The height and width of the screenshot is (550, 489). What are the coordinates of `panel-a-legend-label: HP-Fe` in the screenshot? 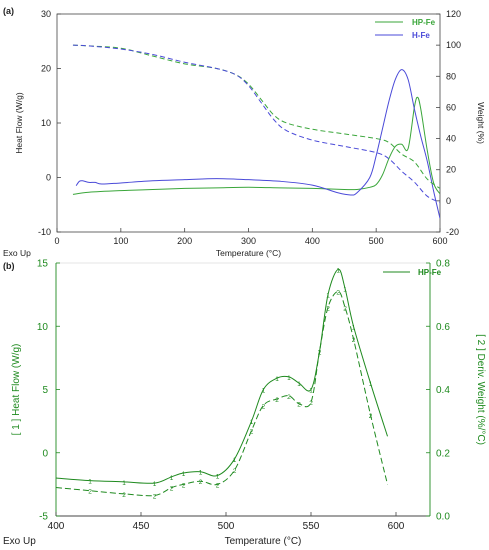 It's located at (424, 22).